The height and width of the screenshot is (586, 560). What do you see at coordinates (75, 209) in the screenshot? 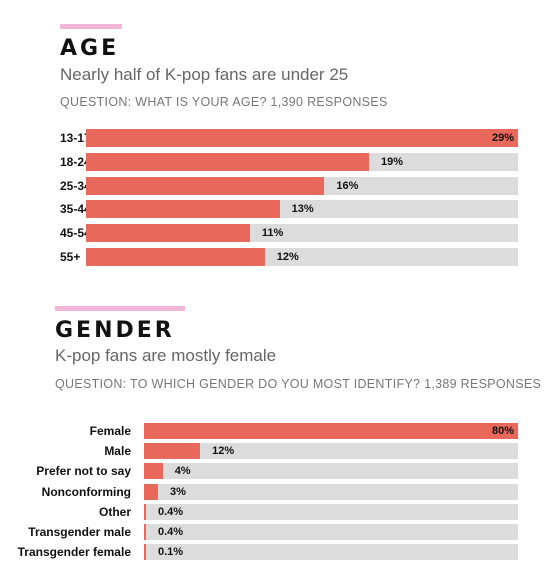
I see `category-label: 35-44` at bounding box center [75, 209].